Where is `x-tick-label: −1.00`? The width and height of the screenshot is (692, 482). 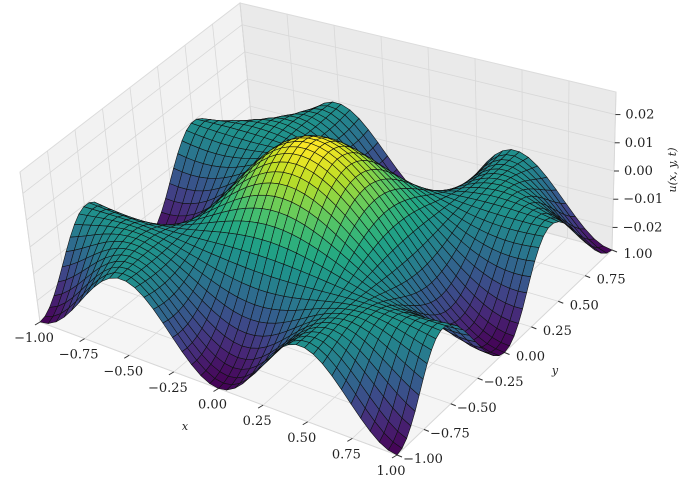 x-tick-label: −1.00 is located at coordinates (34, 338).